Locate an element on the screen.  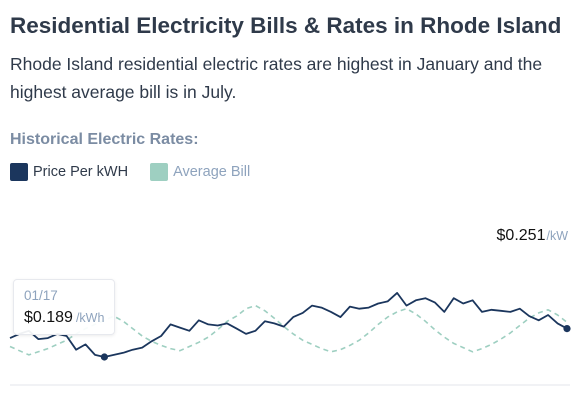
latest-point-marker is located at coordinates (567, 329).